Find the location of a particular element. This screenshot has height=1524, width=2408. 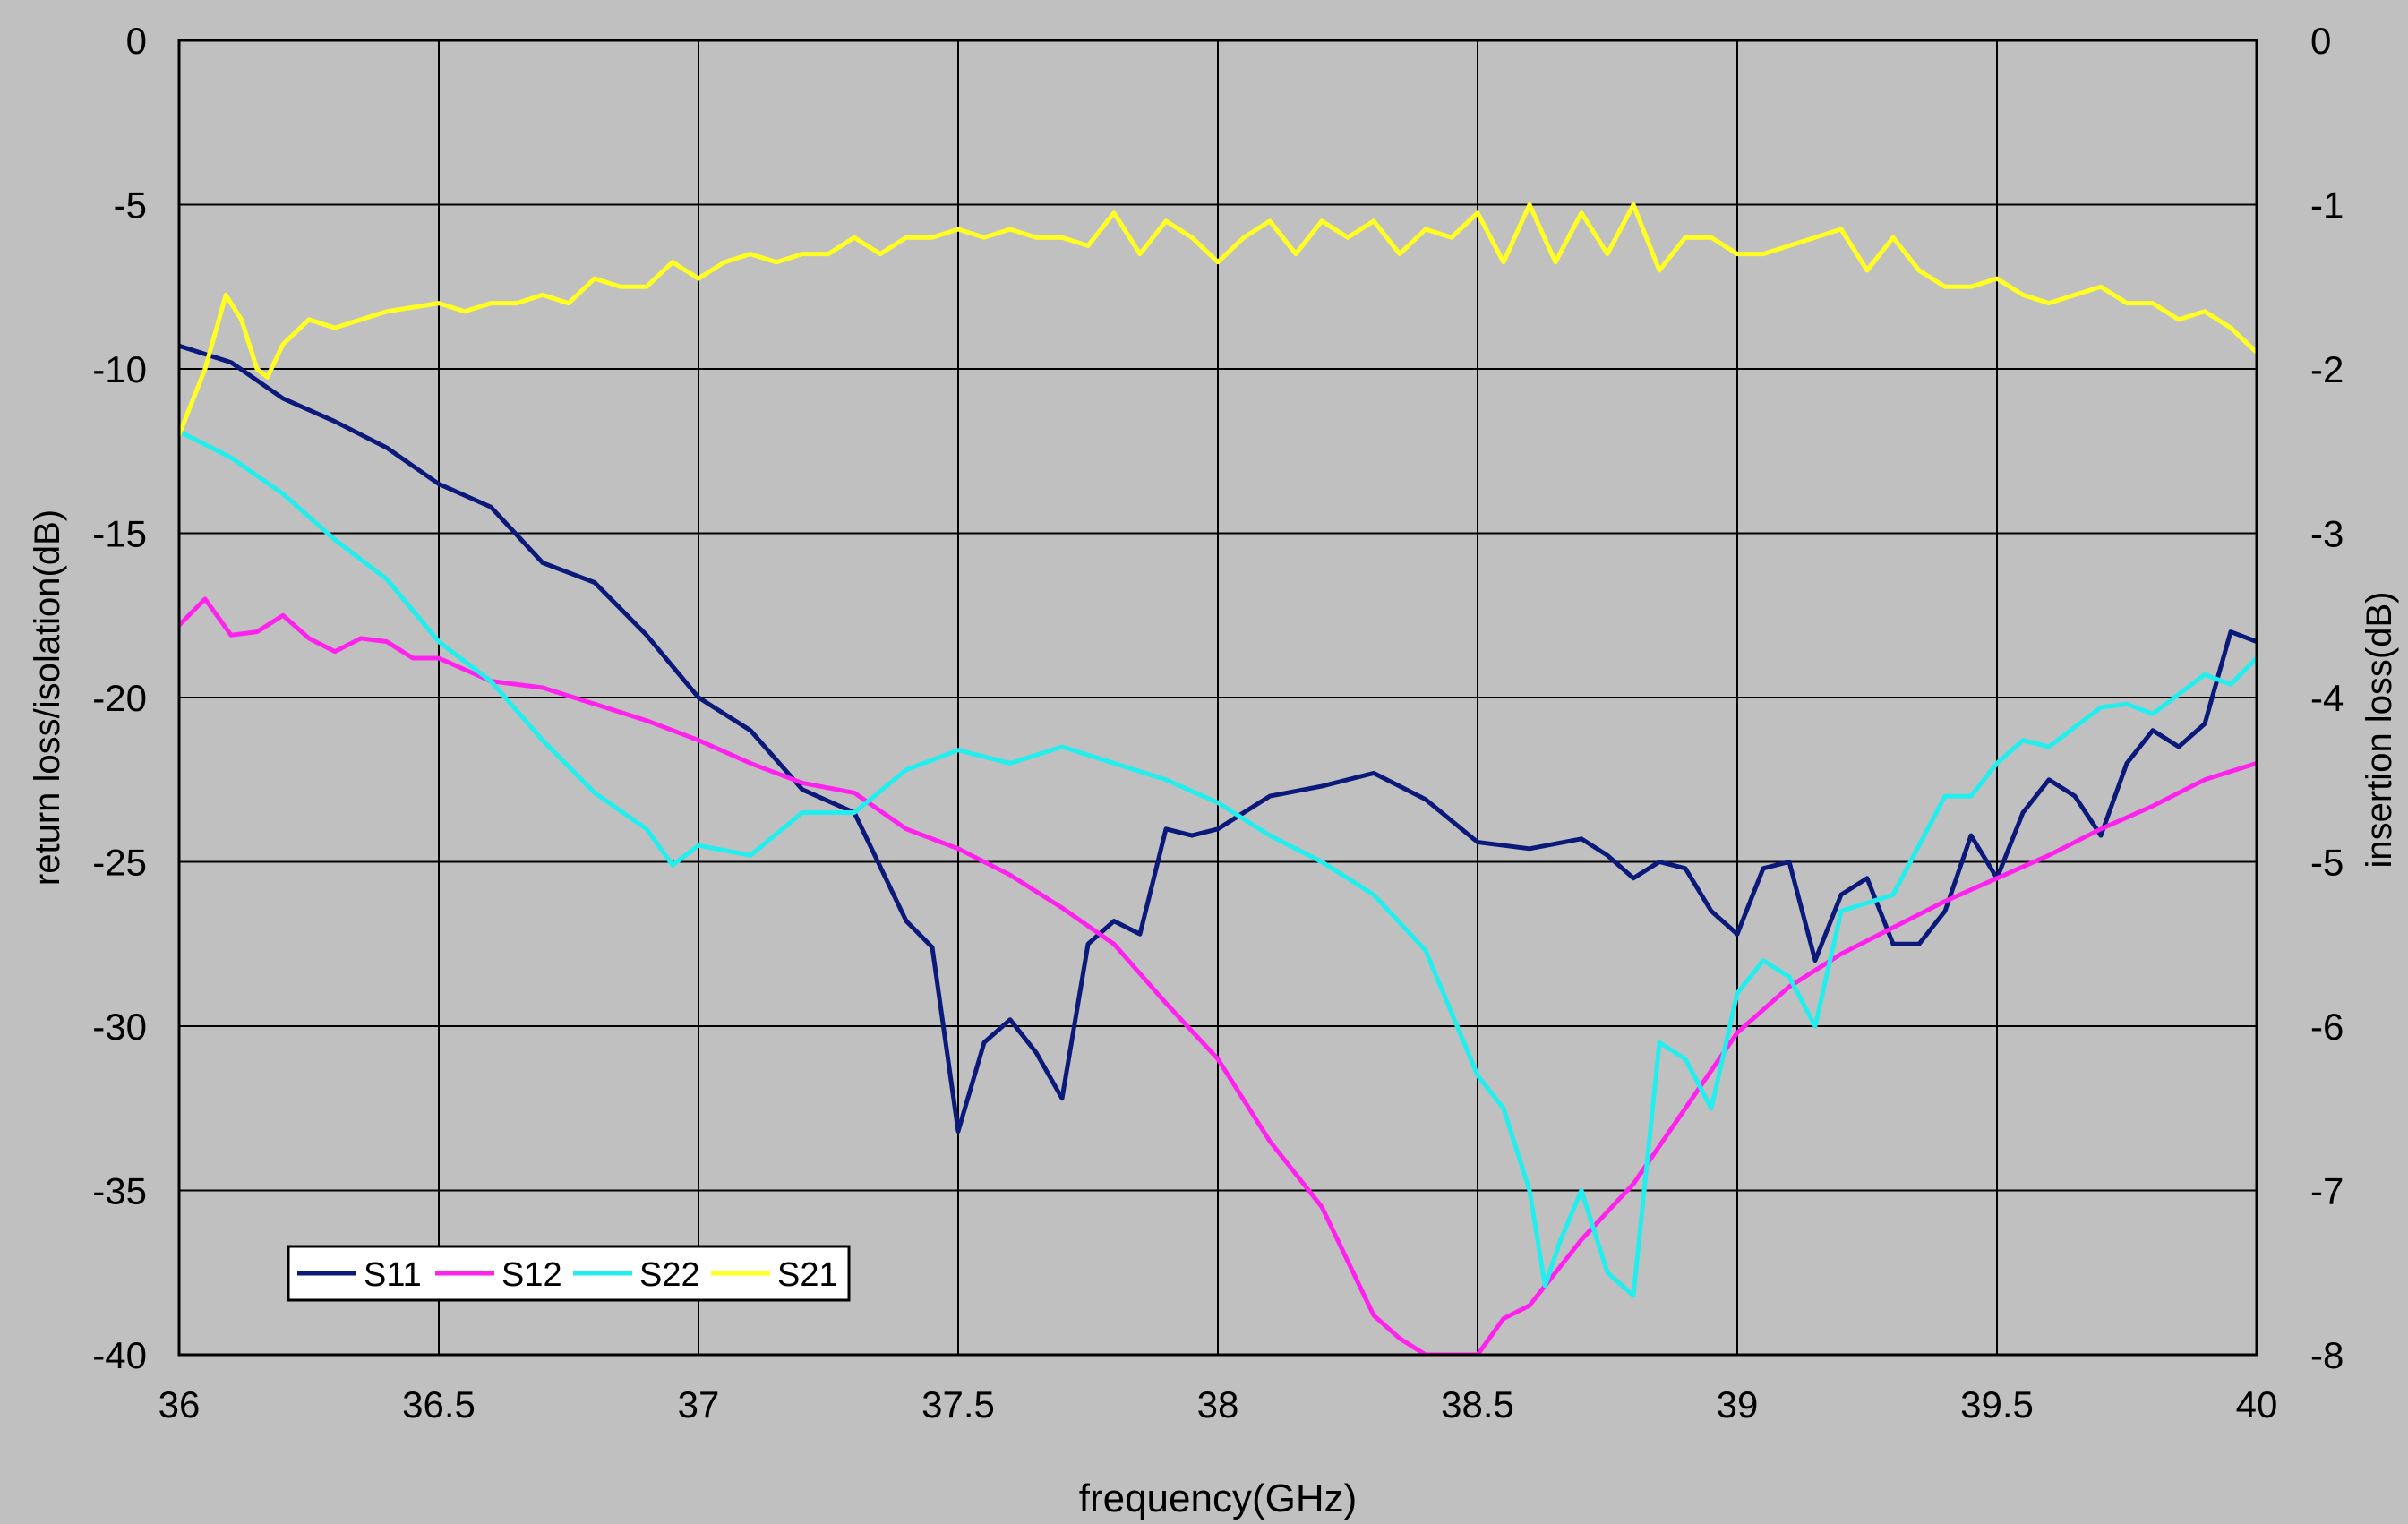

y-right-tick-label: 0 is located at coordinates (2320, 41).